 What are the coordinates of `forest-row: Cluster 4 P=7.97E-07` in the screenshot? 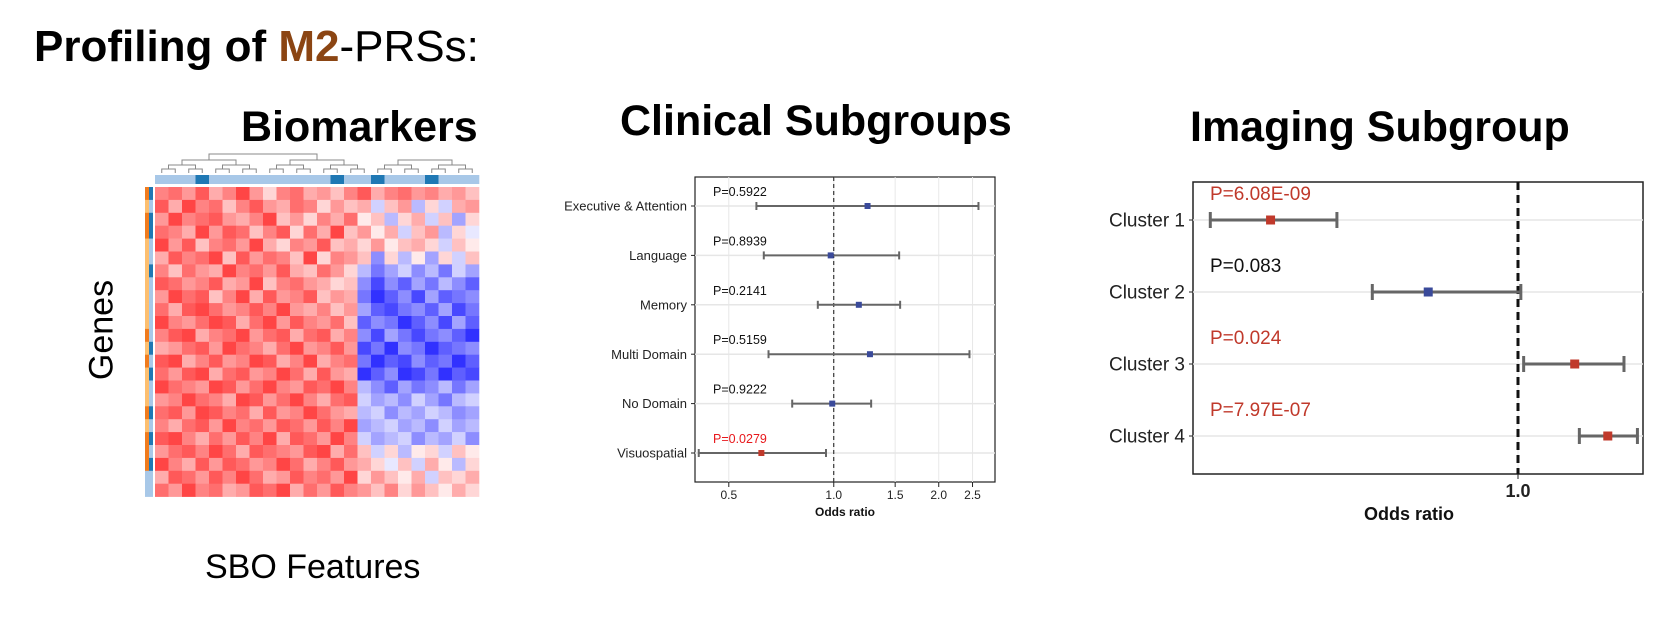 It's located at (1374, 424).